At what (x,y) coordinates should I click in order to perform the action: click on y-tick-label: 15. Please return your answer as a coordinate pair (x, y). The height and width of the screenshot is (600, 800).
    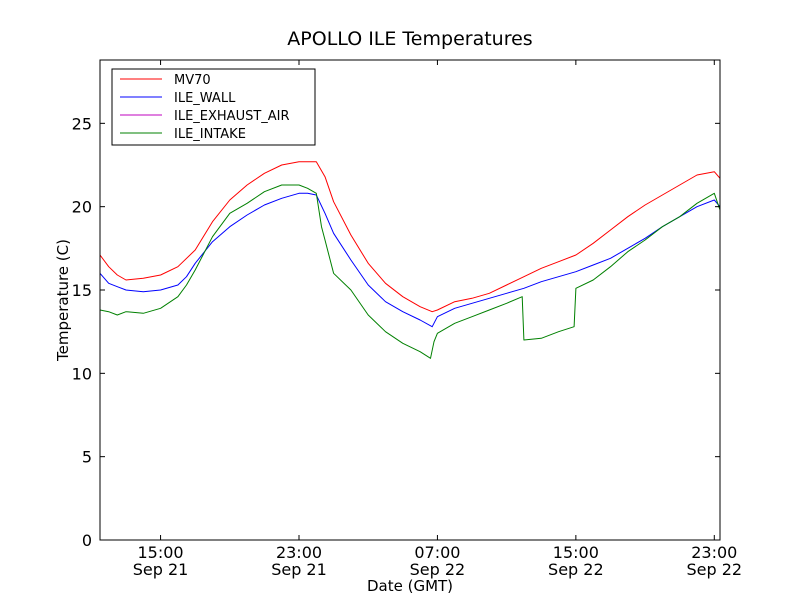
    Looking at the image, I should click on (82, 290).